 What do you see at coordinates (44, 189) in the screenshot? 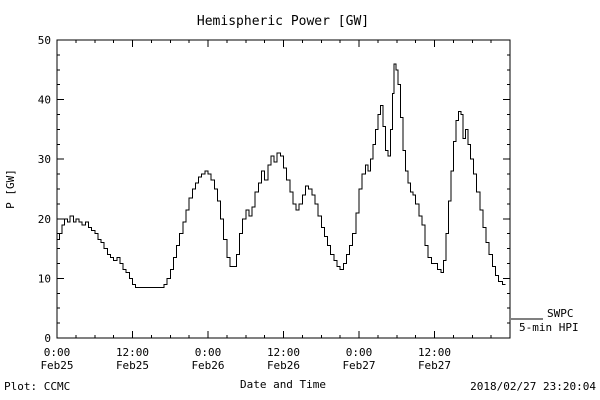
I see `y-axis-tick-labels: 0 10 20 30 40 50` at bounding box center [44, 189].